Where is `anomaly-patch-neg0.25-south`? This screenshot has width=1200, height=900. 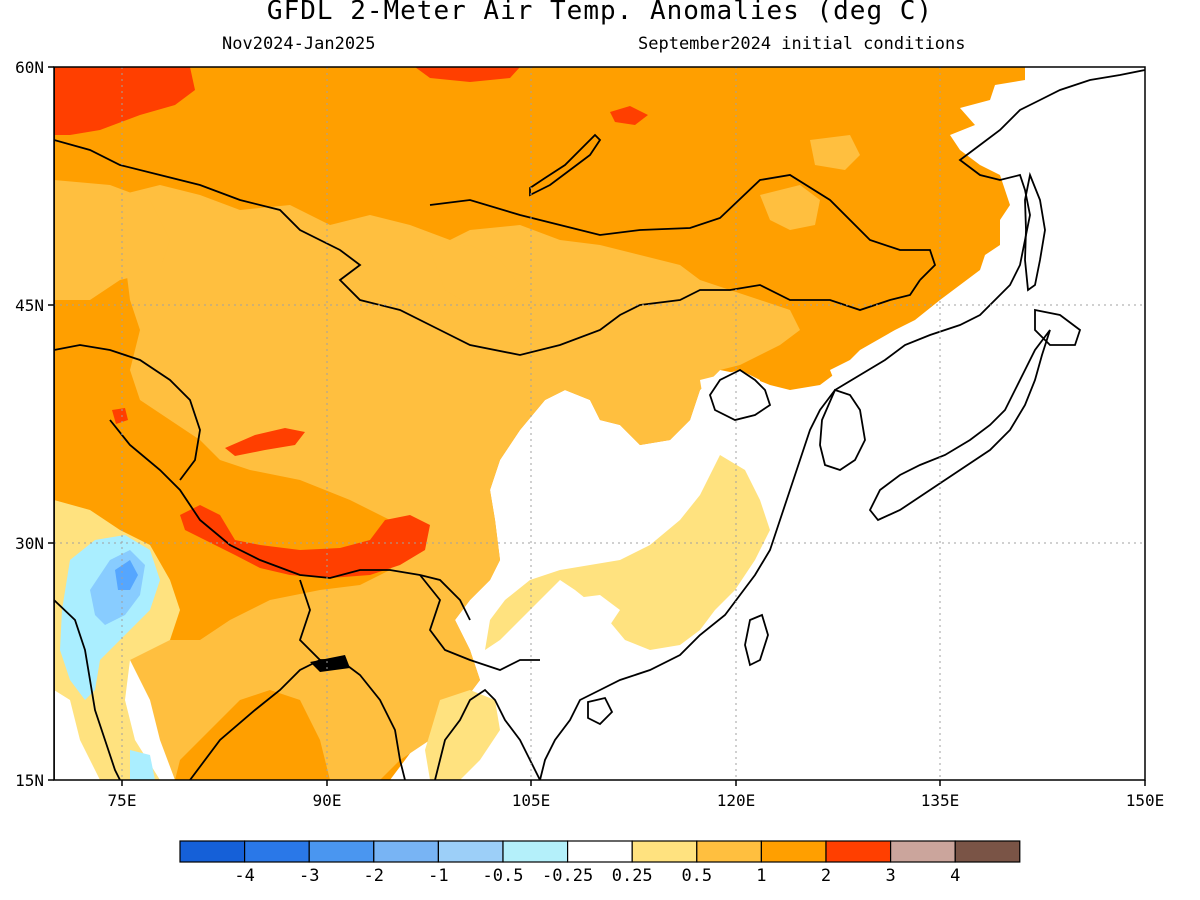 anomaly-patch-neg0.25-south is located at coordinates (142, 765).